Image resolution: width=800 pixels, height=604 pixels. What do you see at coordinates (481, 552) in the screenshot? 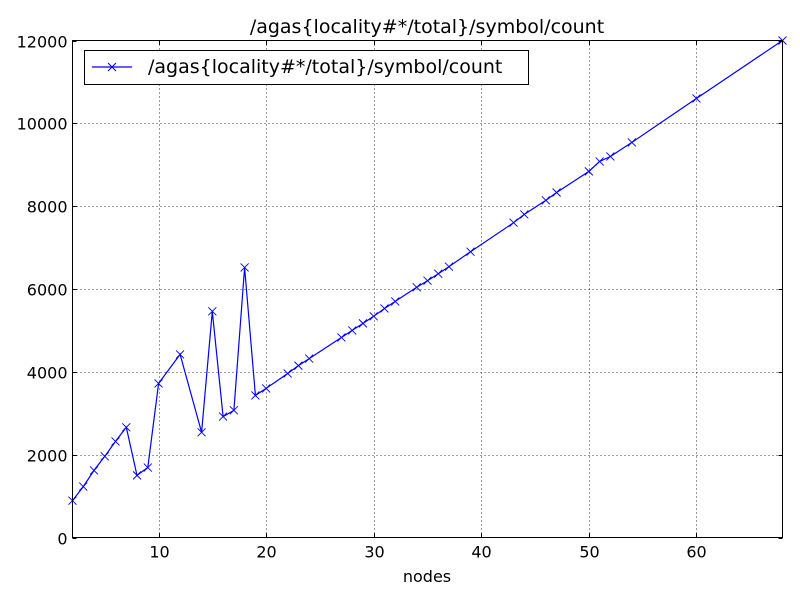
I see `x-tick-label: 40` at bounding box center [481, 552].